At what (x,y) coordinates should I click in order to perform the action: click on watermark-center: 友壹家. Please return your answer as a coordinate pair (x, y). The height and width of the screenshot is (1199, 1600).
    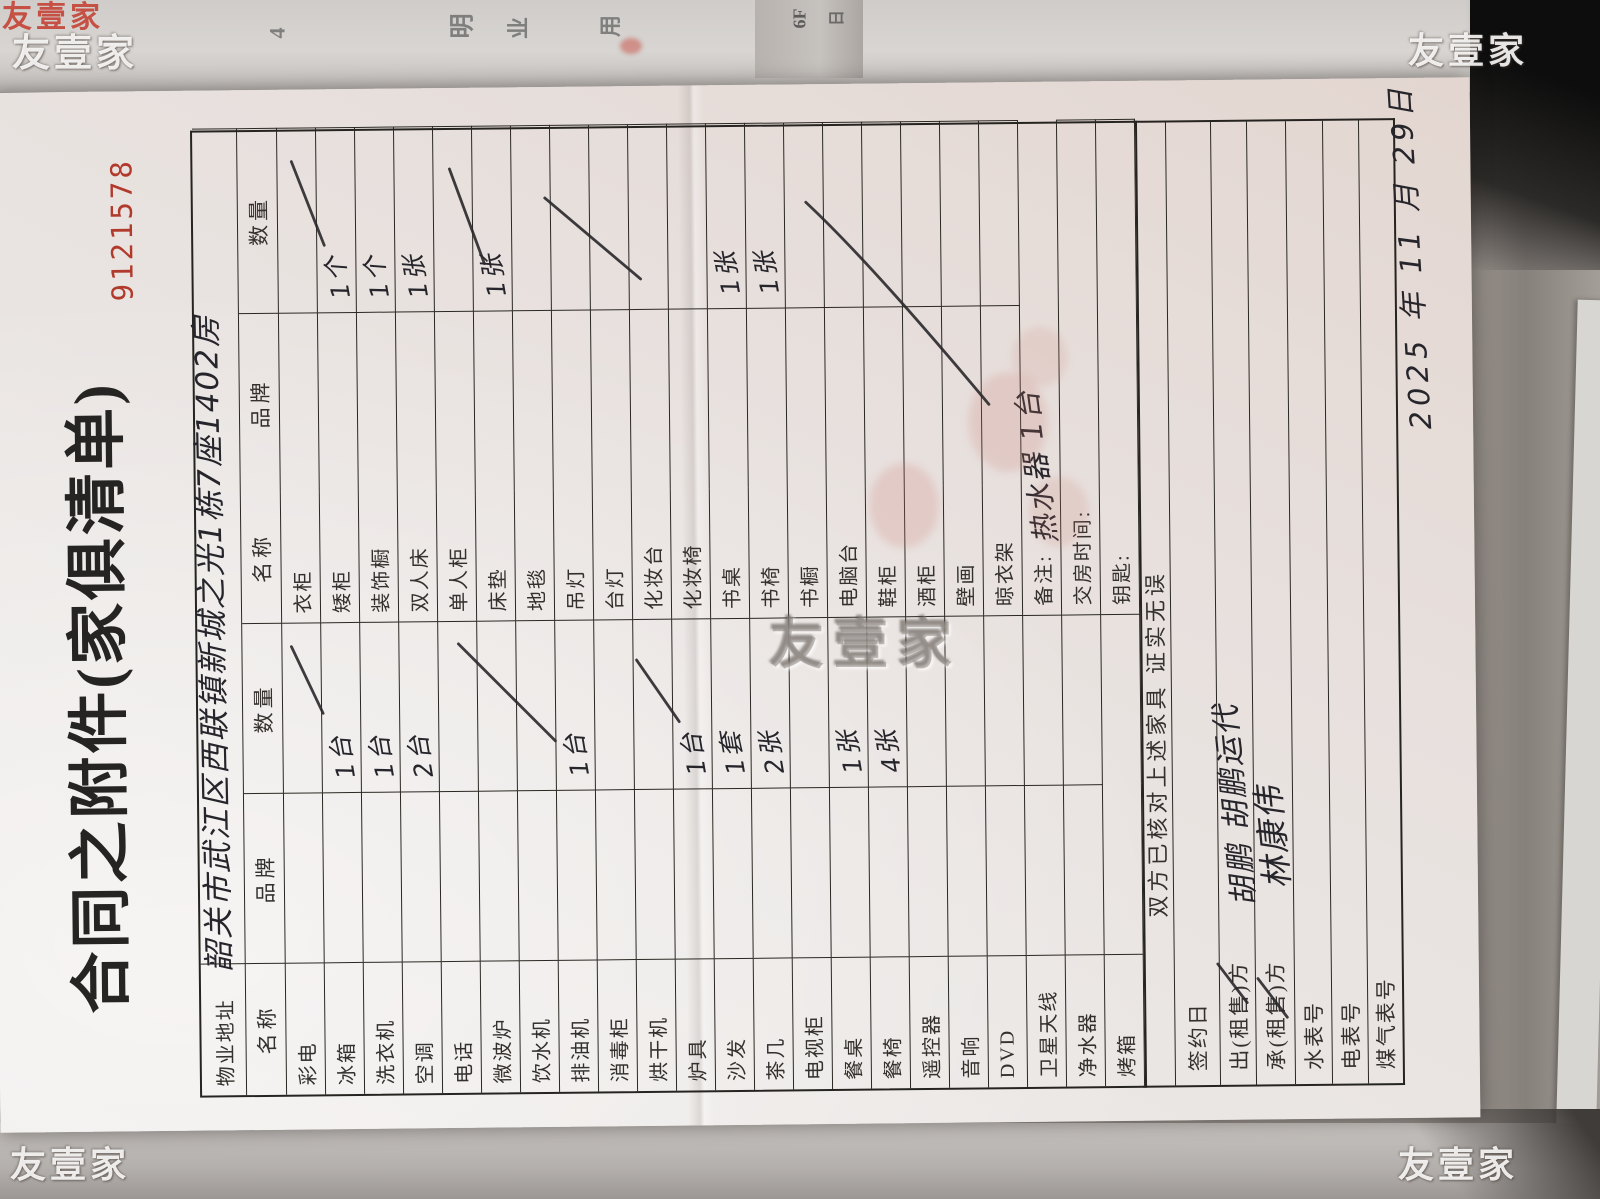
    Looking at the image, I should click on (866, 645).